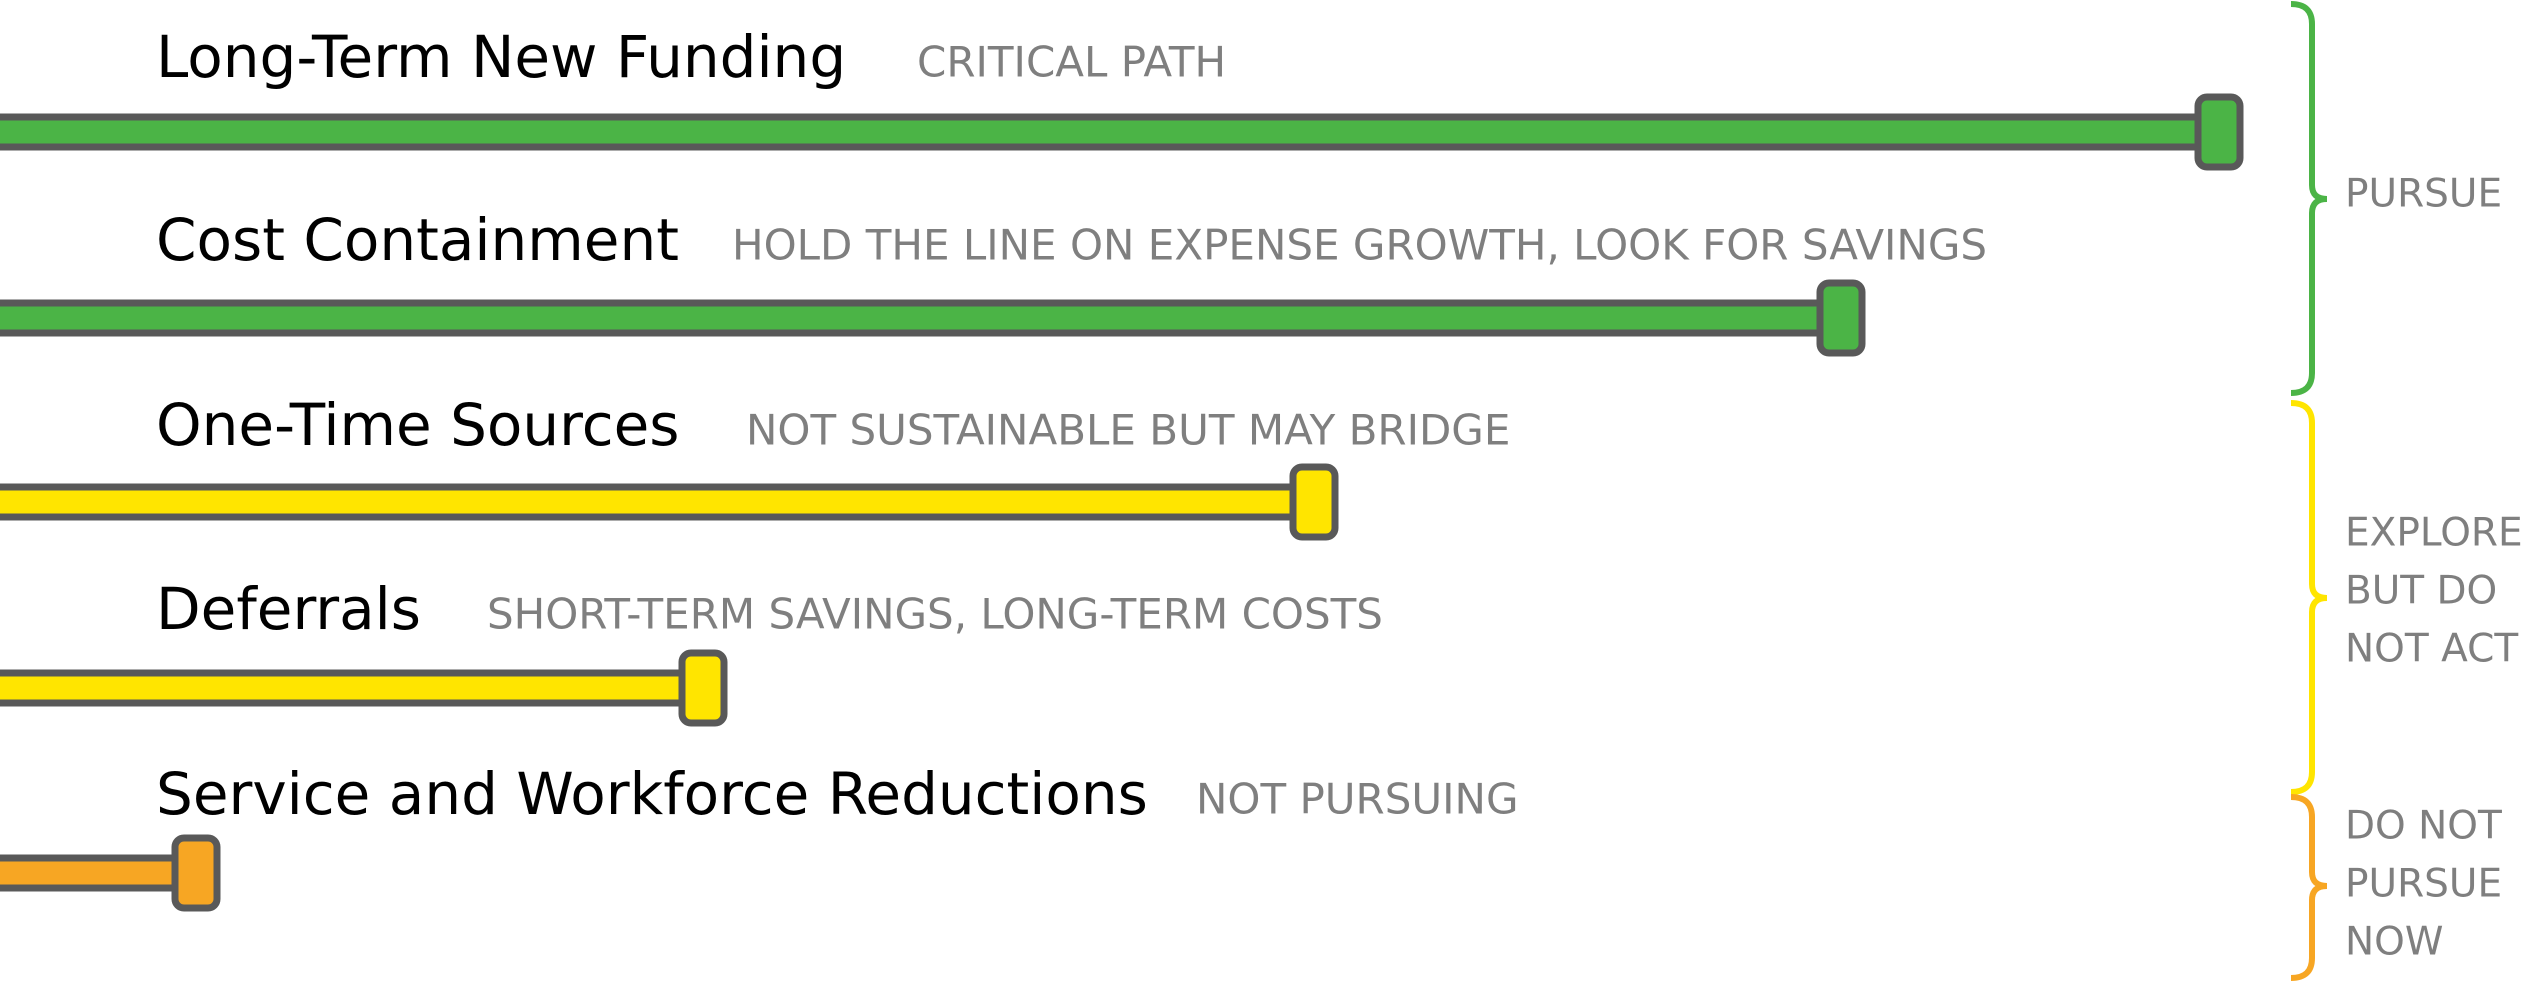 This screenshot has width=2521, height=983. I want to click on group-label: DO NOT, so click(2423, 826).